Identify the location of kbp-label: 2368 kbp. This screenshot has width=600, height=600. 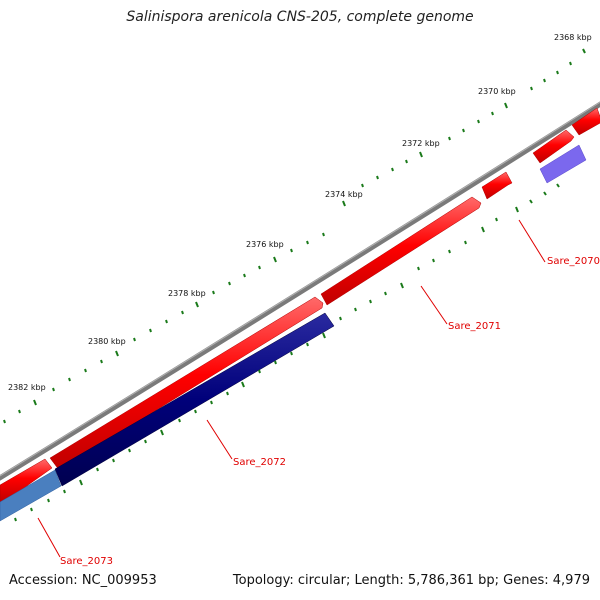
(573, 37).